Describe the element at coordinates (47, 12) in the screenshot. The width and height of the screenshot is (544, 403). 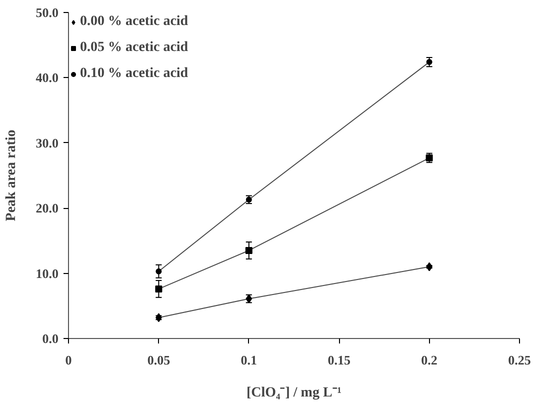
I see `y-tick-label: 50.0` at that location.